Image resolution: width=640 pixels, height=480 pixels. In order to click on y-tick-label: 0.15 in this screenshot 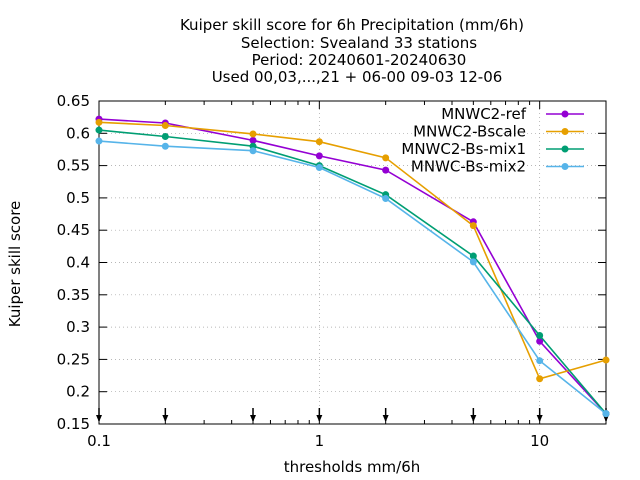, I will do `click(73, 424)`.